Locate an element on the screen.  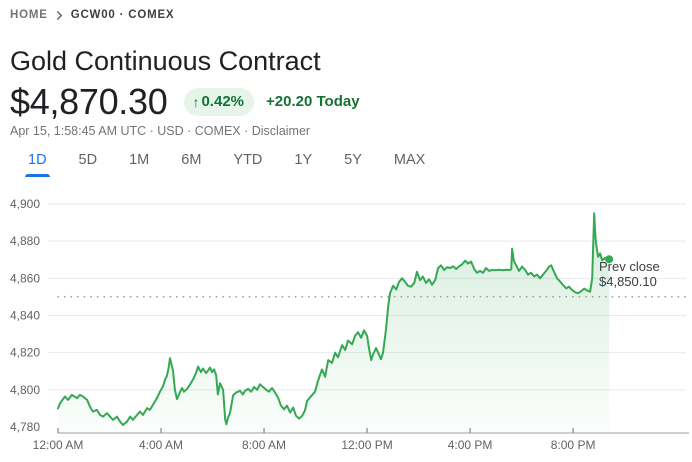
prev-close-label: Prev close is located at coordinates (629, 266).